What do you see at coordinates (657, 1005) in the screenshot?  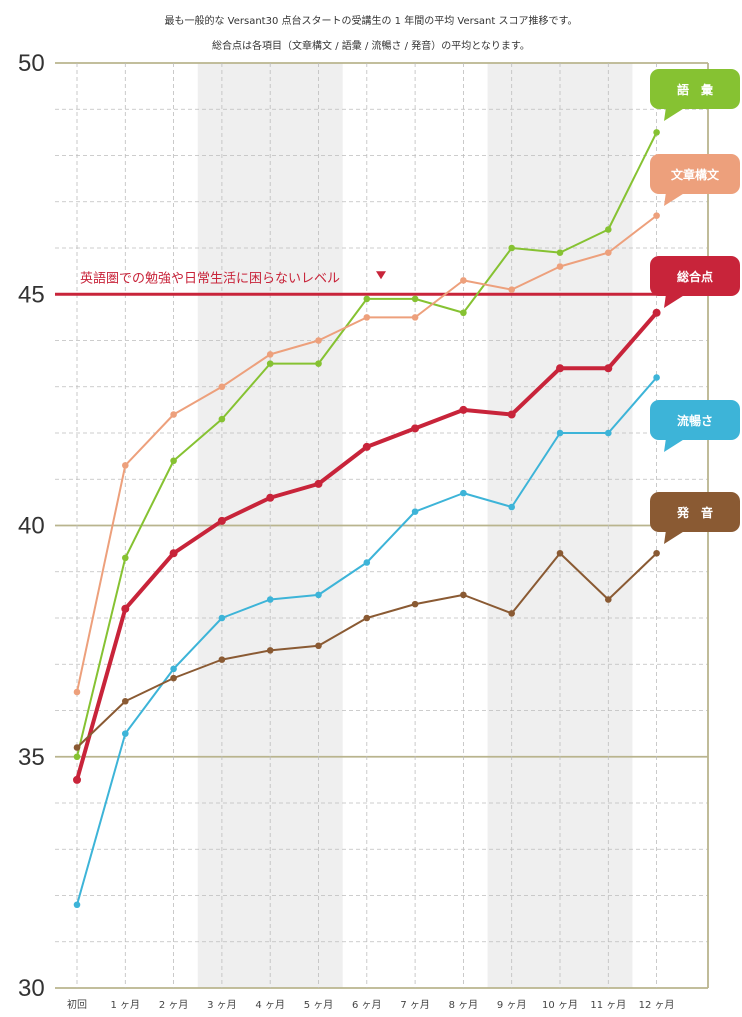 I see `x-tick-label: 12 ヶ月` at bounding box center [657, 1005].